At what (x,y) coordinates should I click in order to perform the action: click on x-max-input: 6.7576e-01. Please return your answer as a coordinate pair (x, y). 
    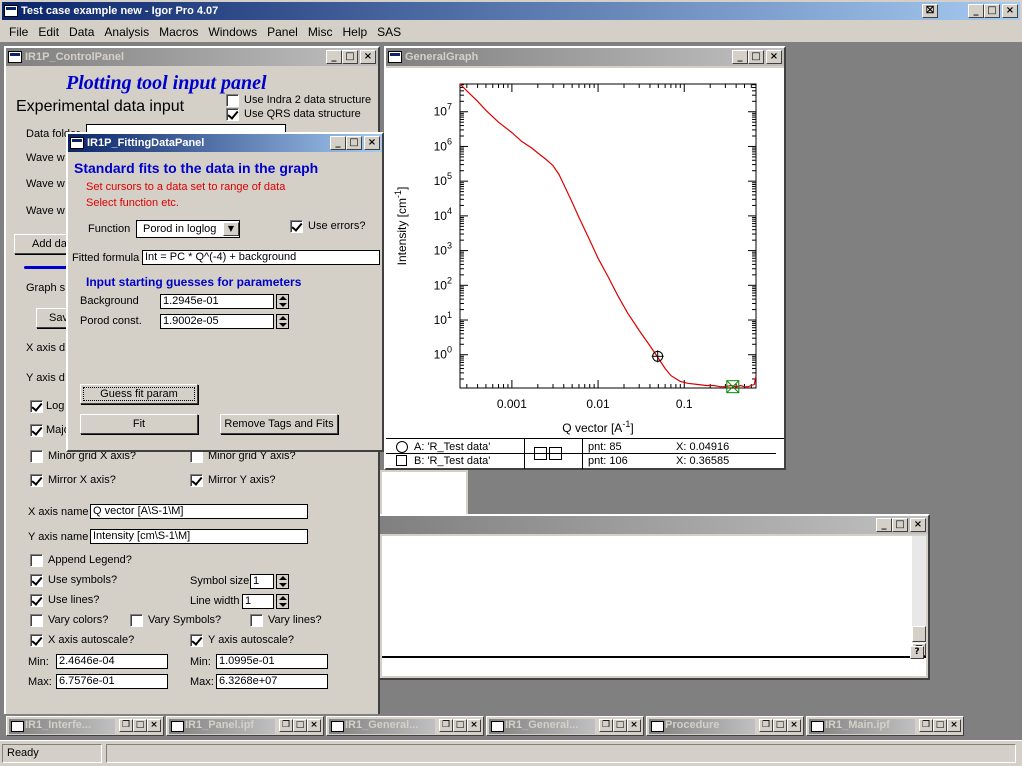
    Looking at the image, I should click on (112, 681).